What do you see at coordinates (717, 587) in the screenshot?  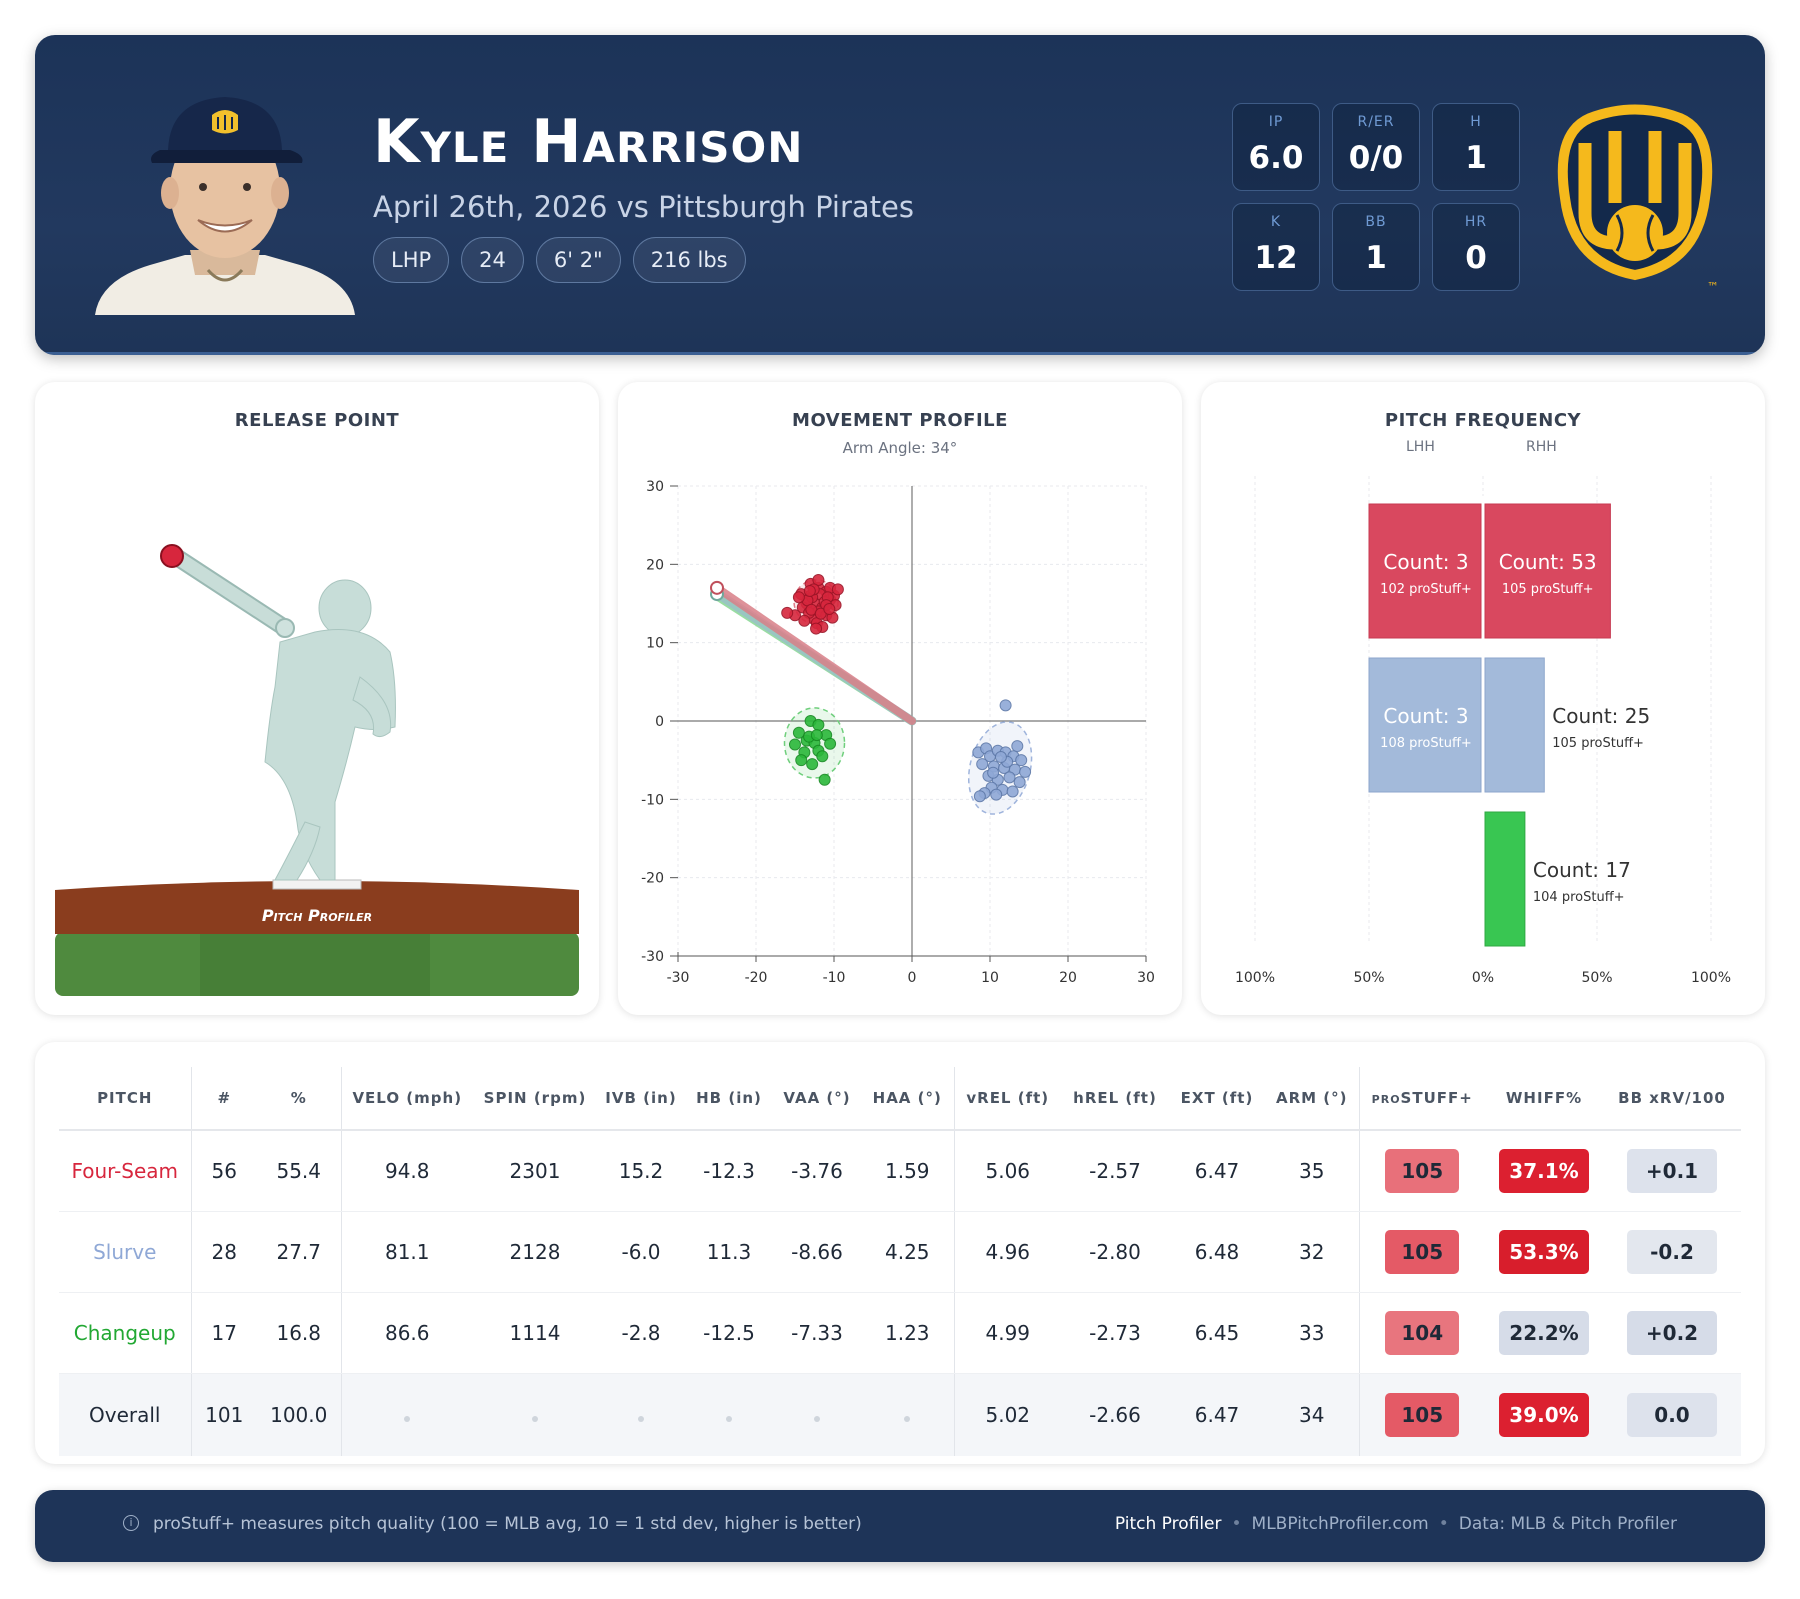 I see `release-marker` at bounding box center [717, 587].